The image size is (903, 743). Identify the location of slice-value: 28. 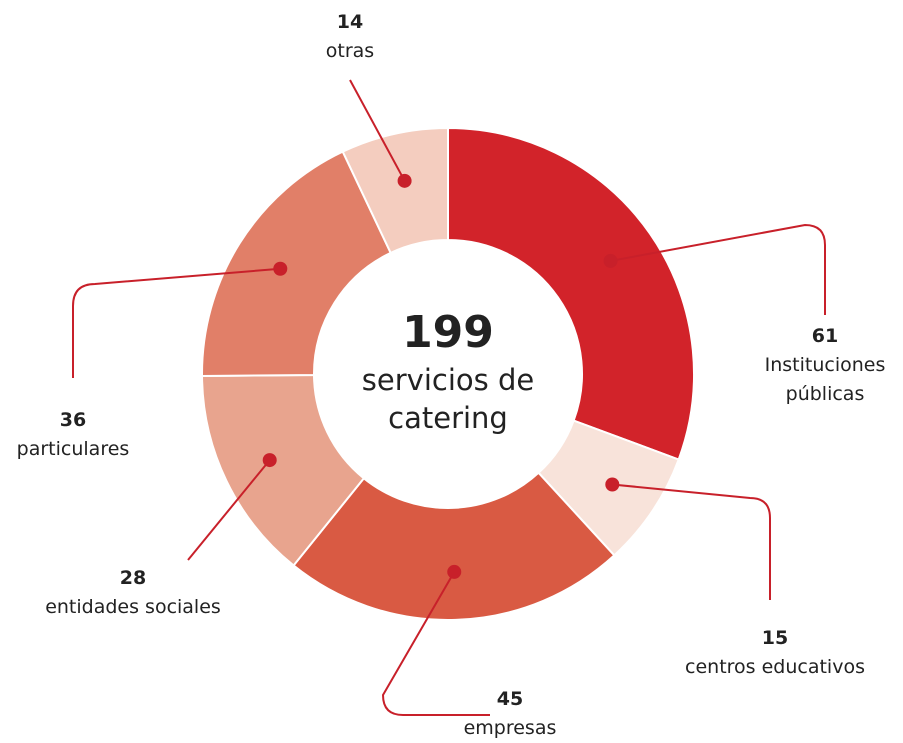
(133, 578).